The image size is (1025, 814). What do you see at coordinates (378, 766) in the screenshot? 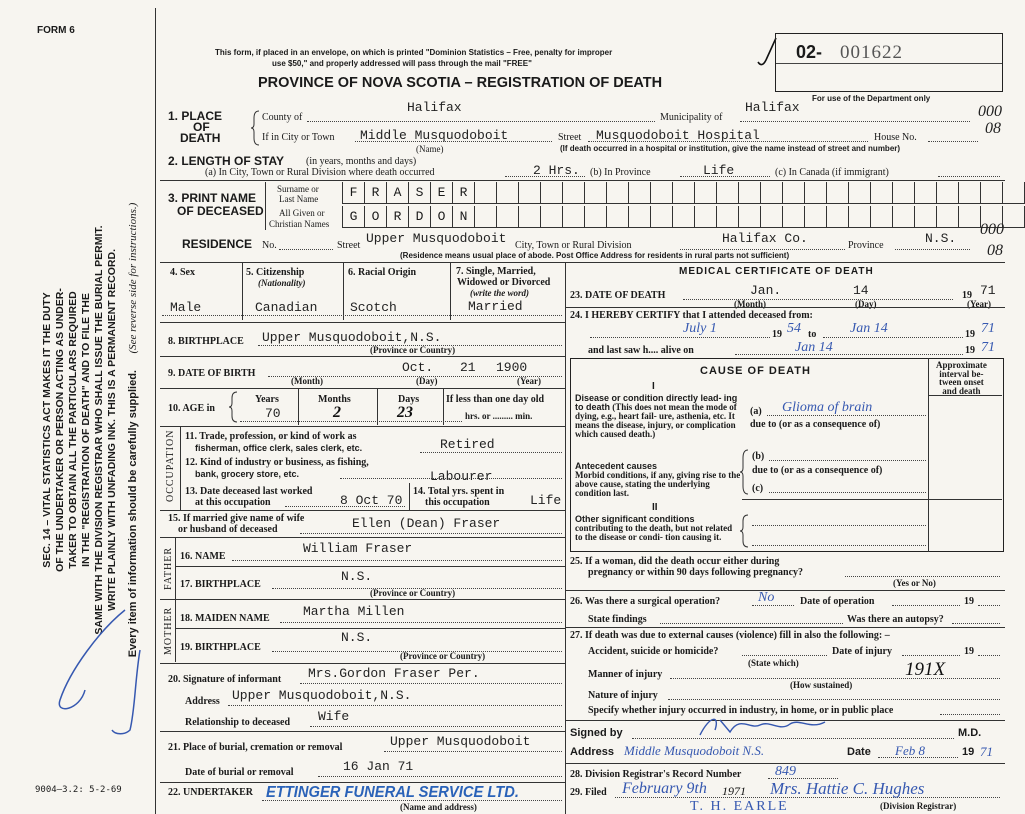
I see `burial-date-value: 16 Jan 71` at bounding box center [378, 766].